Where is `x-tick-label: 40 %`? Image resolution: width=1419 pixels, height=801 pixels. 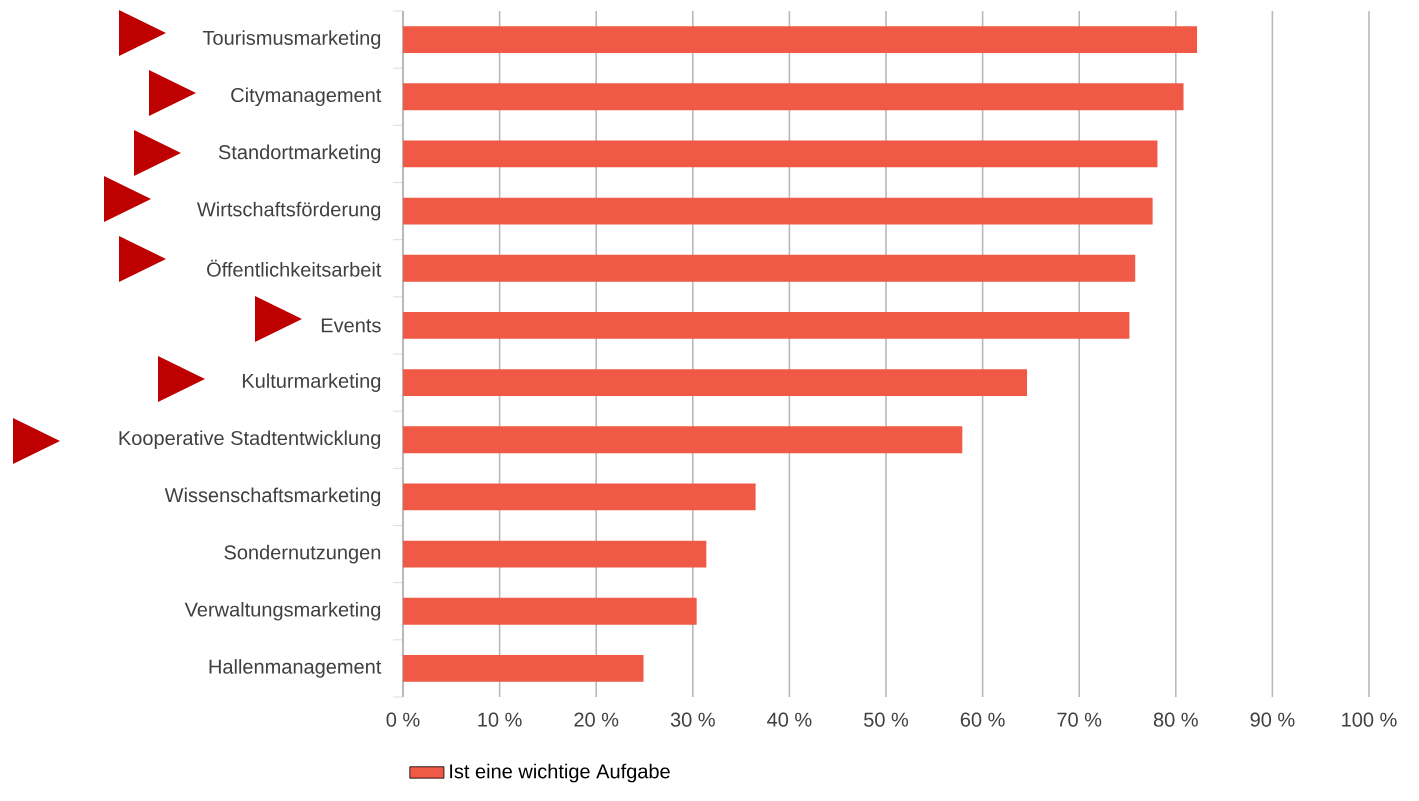 x-tick-label: 40 % is located at coordinates (789, 719).